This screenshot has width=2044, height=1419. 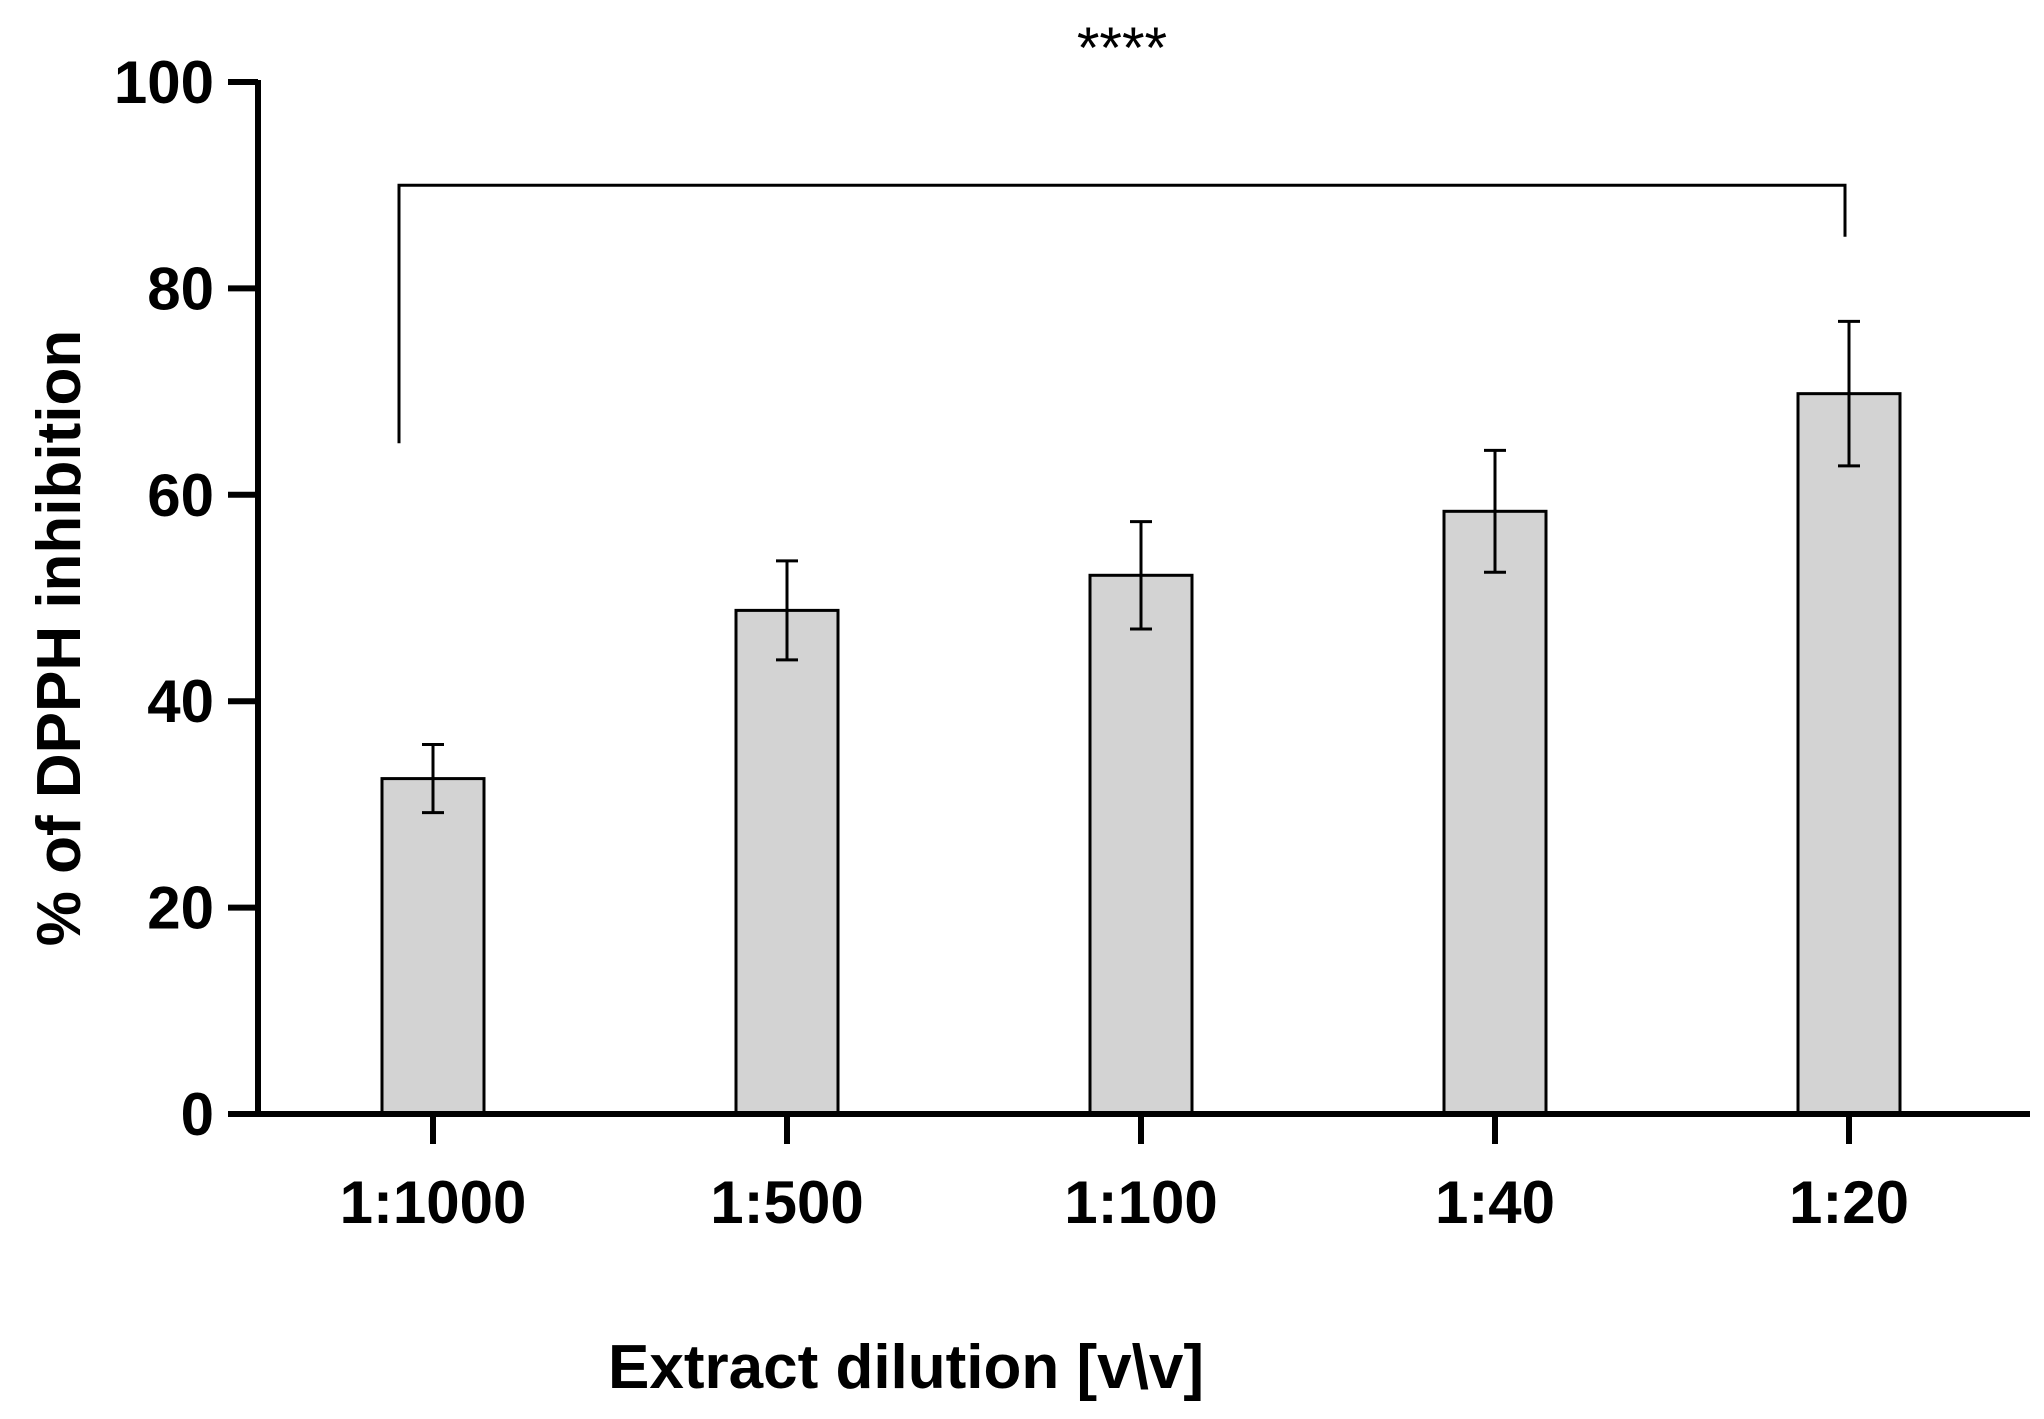 I want to click on y-tick-label-20: 20, so click(x=180, y=908).